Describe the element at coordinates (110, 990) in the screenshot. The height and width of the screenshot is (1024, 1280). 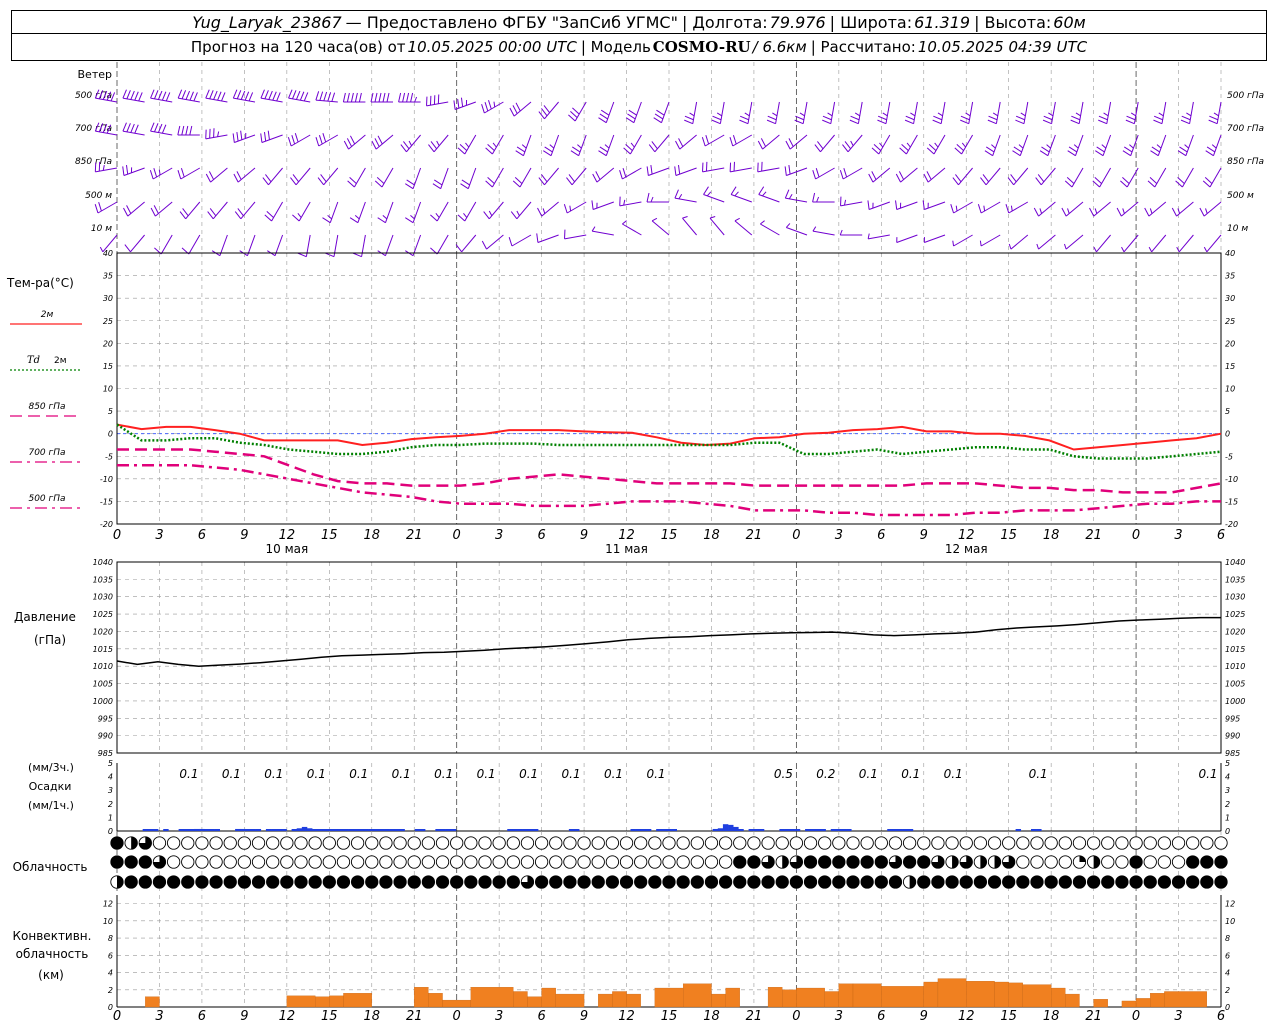
I see `y-tick-label-left: 2` at that location.